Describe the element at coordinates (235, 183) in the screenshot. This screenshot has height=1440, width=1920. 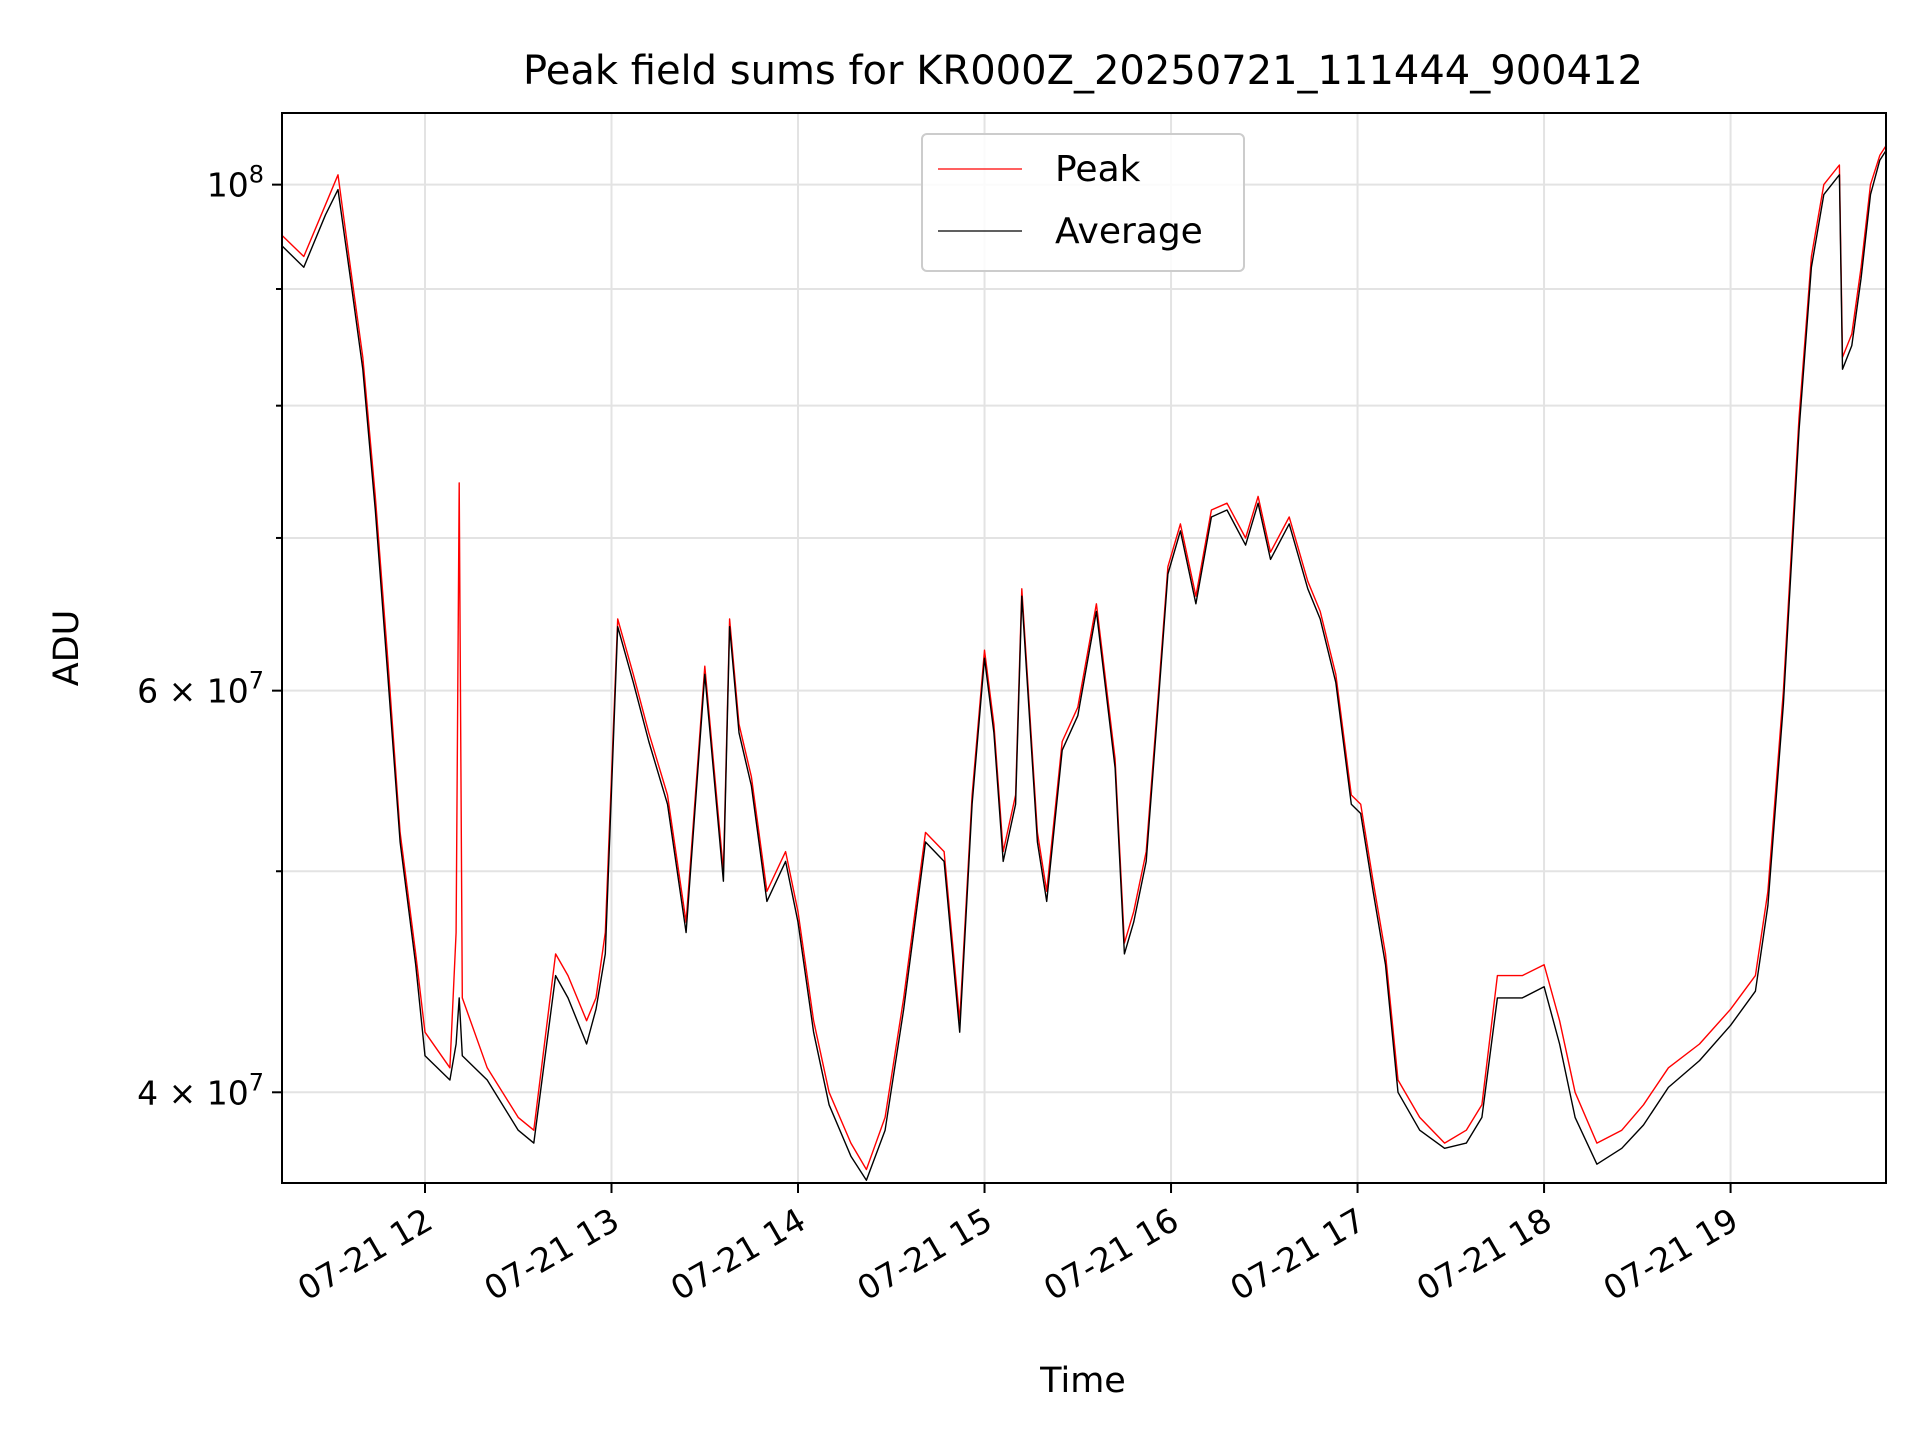
I see `y-tick-label: 108` at that location.